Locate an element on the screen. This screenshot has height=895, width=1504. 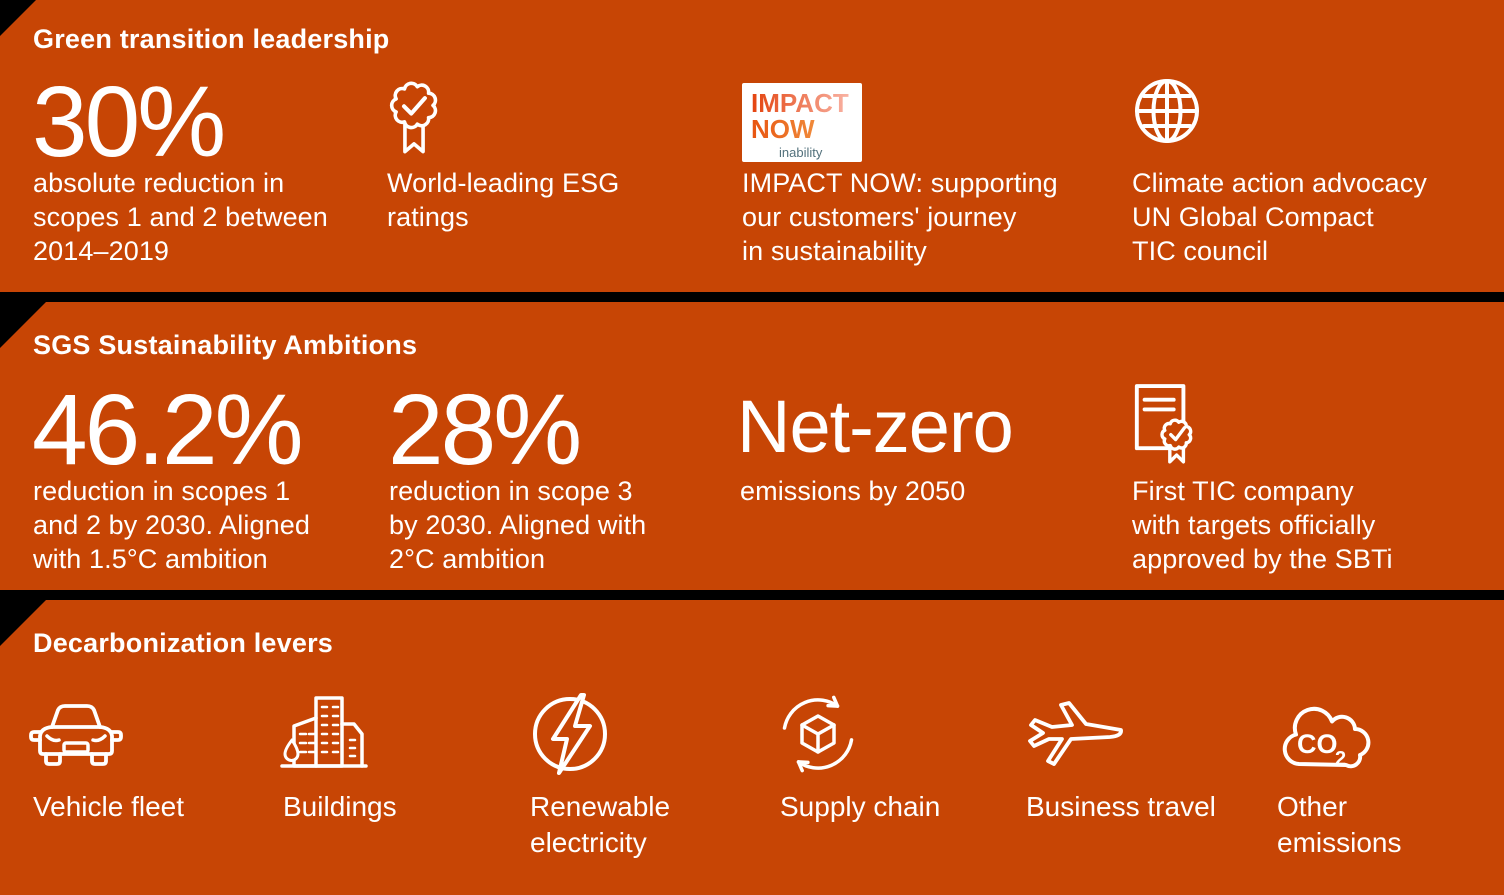
svg-text: 2 is located at coordinates (1340, 759).